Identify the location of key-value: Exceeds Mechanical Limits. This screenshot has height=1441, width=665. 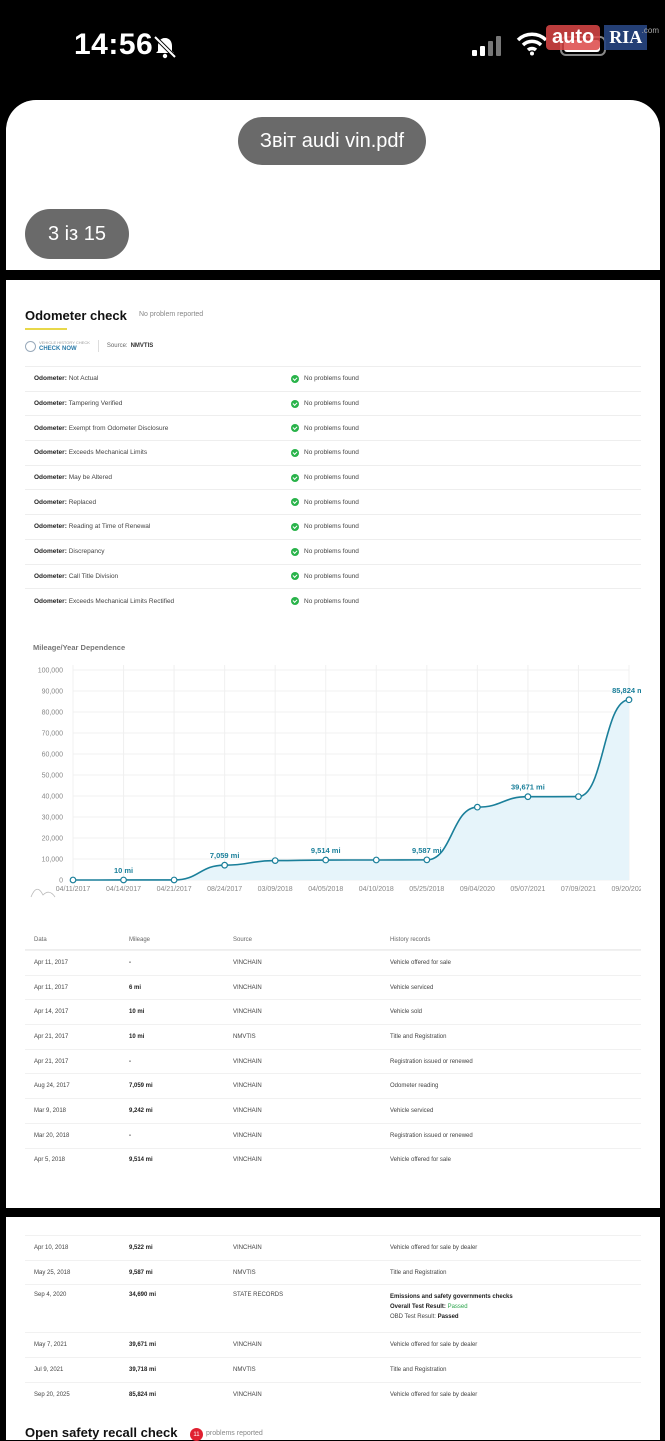
(108, 453).